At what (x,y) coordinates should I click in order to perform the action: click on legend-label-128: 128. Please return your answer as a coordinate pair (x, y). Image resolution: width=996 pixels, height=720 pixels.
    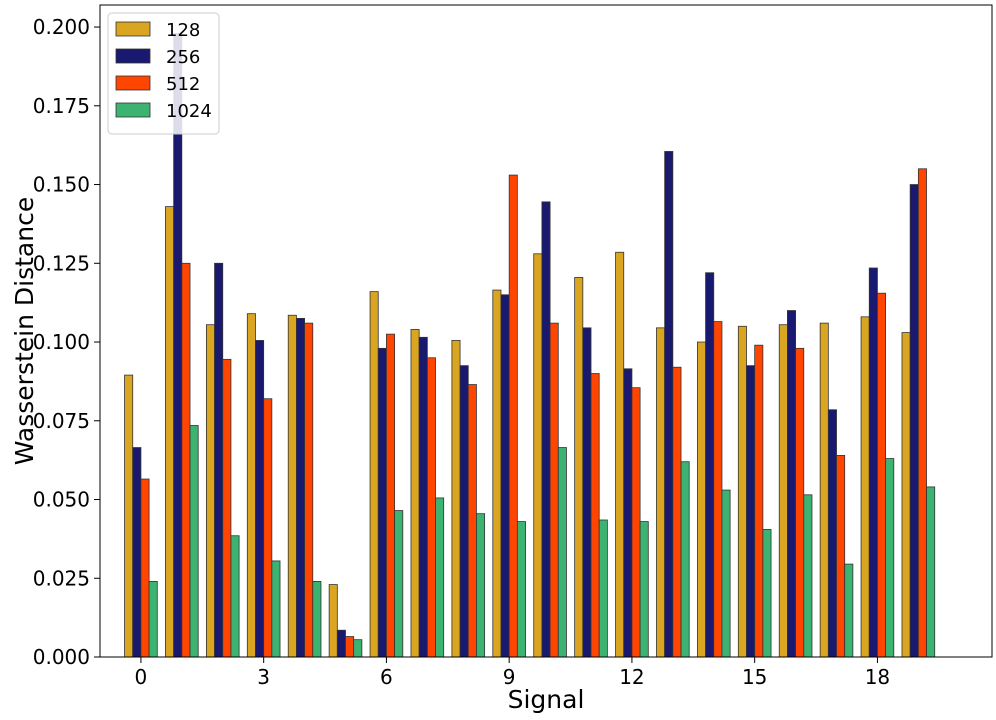
    Looking at the image, I should click on (183, 30).